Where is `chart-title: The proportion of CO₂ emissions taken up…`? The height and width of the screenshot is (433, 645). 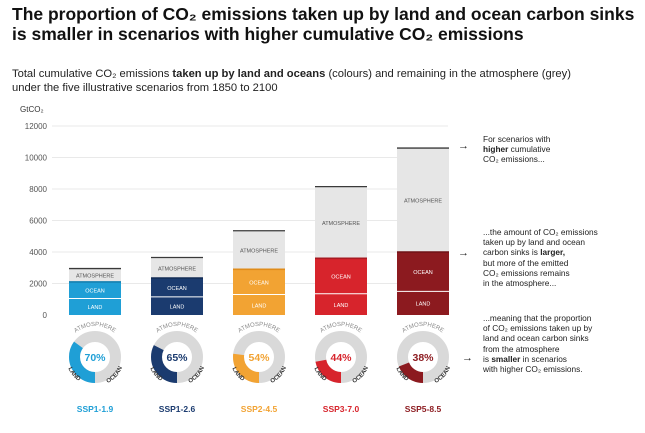 chart-title: The proportion of CO₂ emissions taken up… is located at coordinates (324, 24).